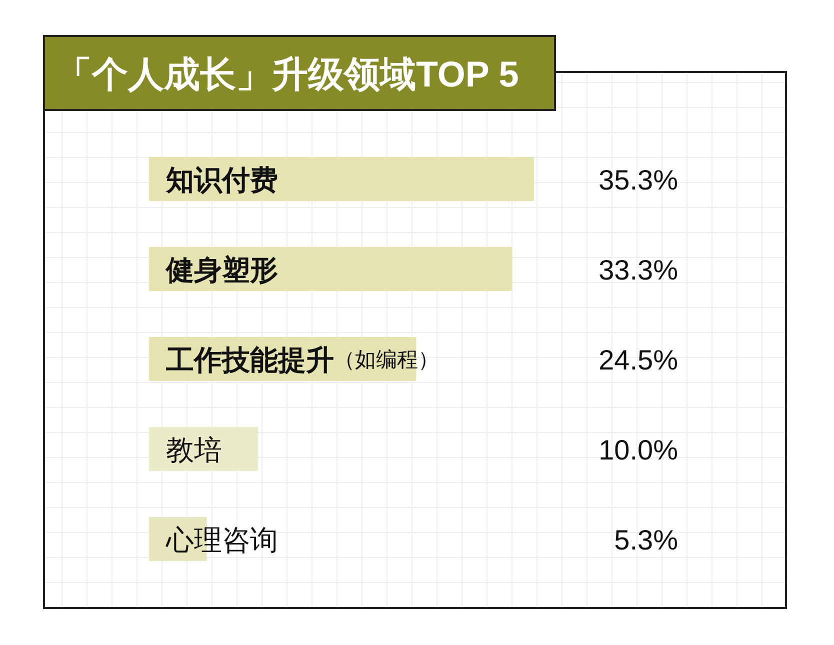 The image size is (834, 645). Describe the element at coordinates (638, 360) in the screenshot. I see `value-label: 24.5%` at that location.